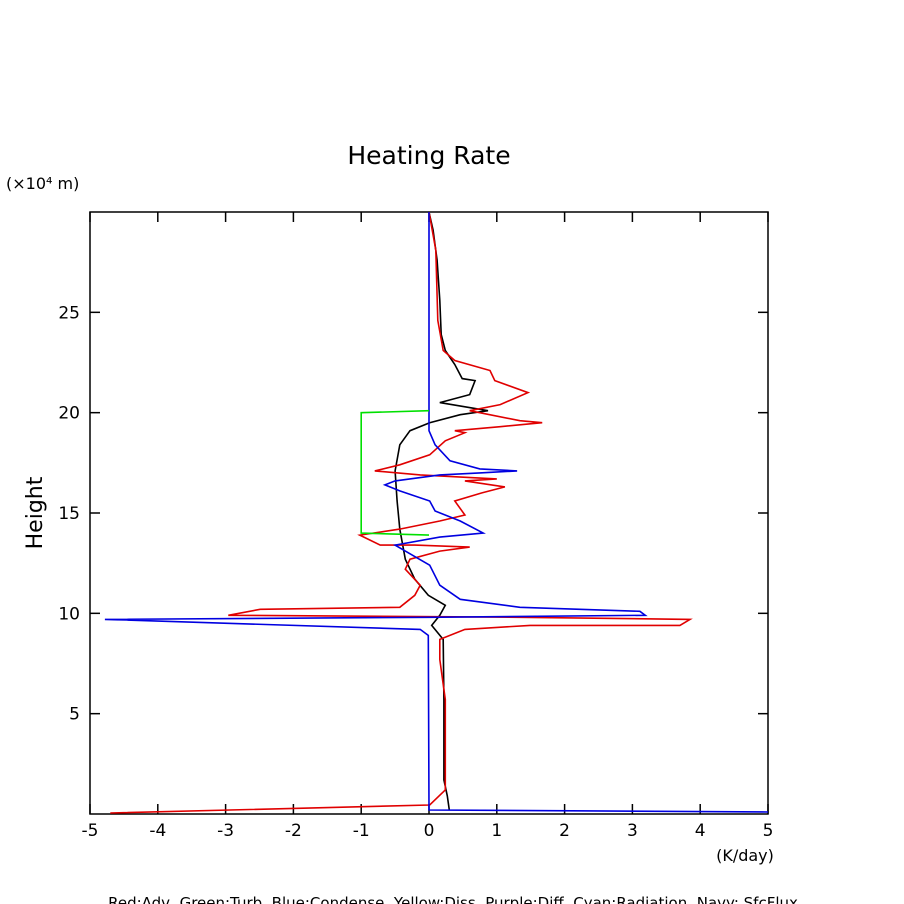 The width and height of the screenshot is (904, 904). I want to click on chart-title: Heating Rate, so click(428, 155).